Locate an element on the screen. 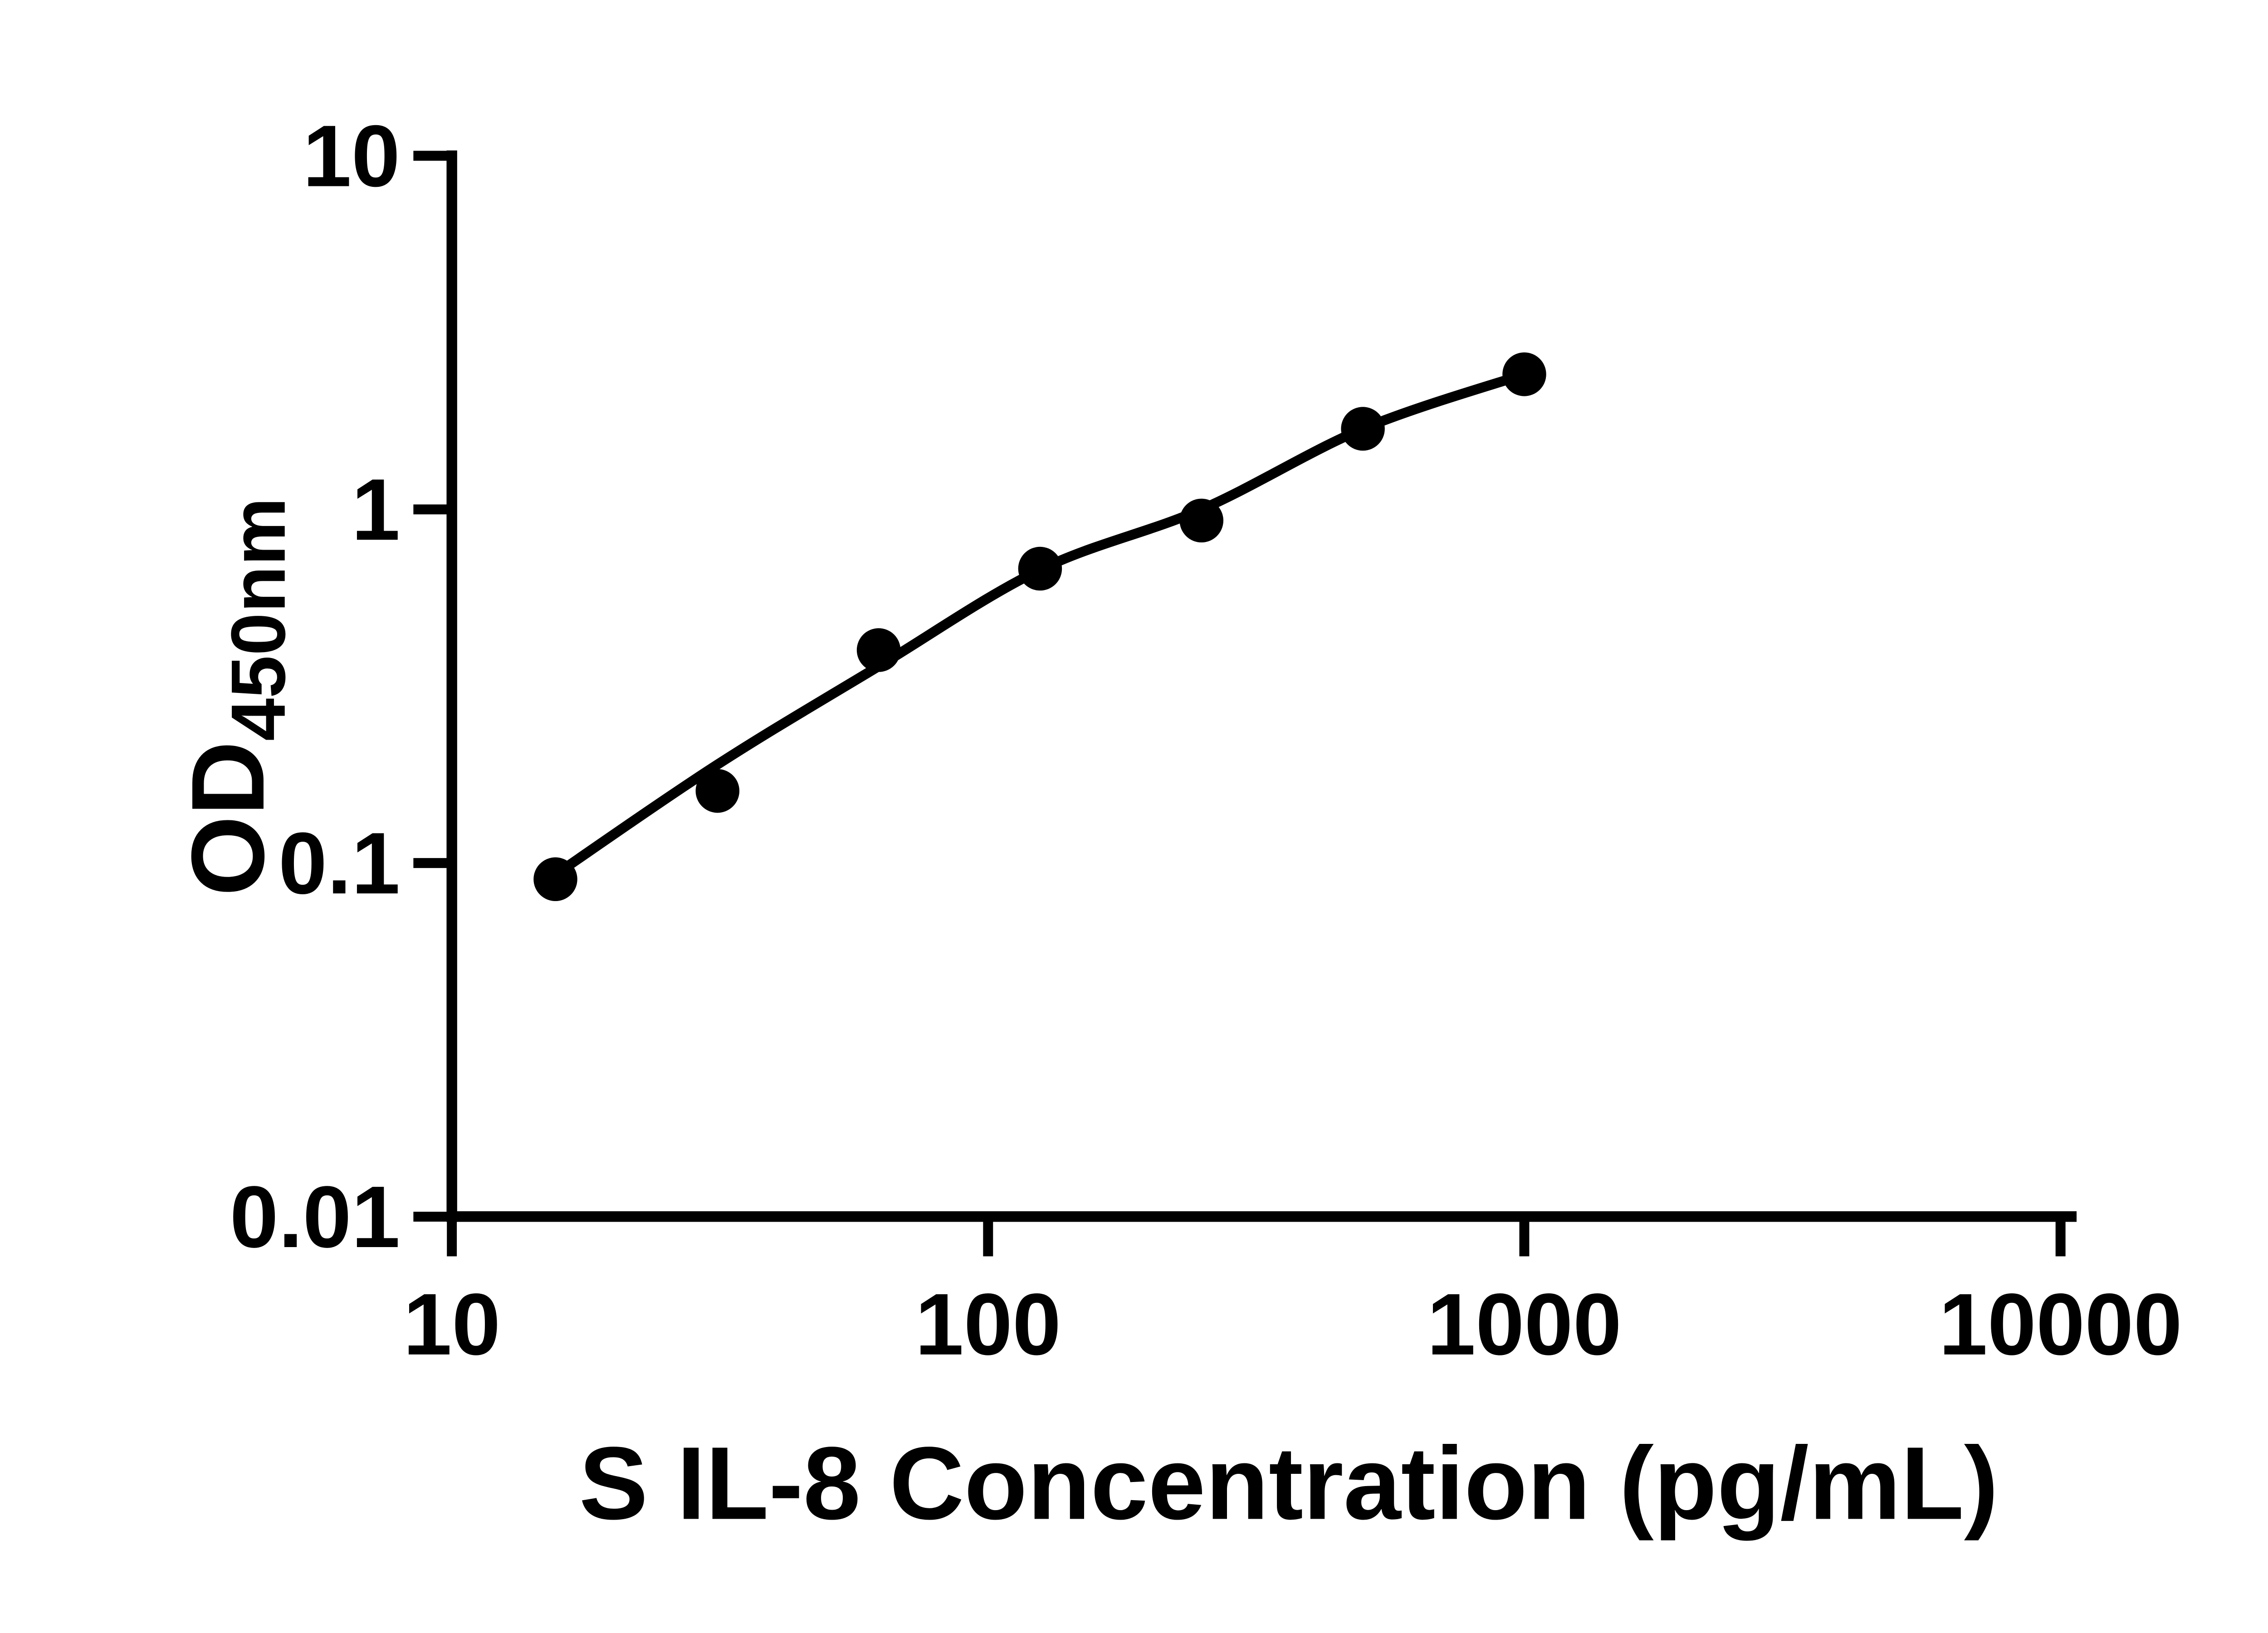  y-tick-label: 10 is located at coordinates (352, 156).